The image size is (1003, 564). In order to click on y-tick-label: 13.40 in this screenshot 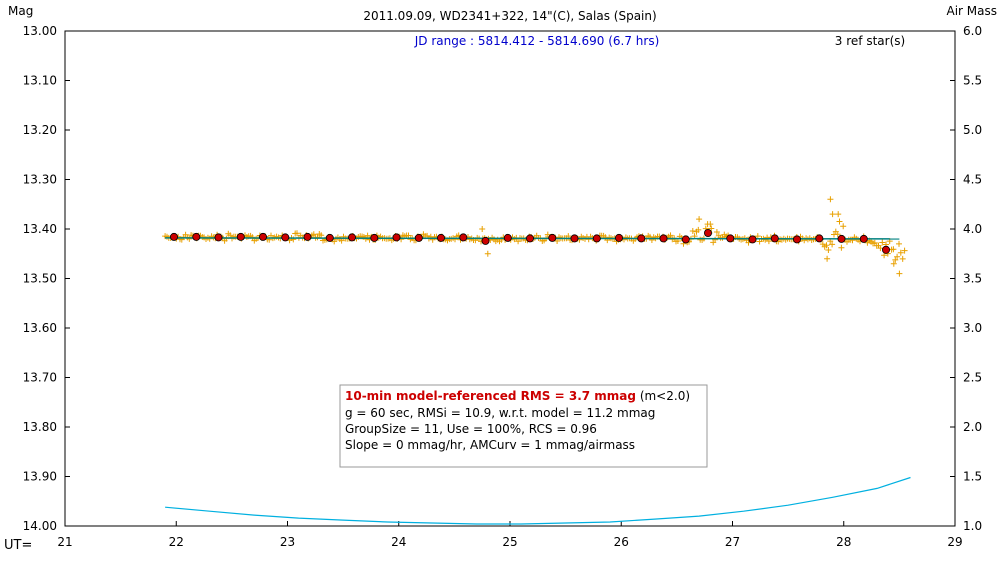, I will do `click(40, 229)`.